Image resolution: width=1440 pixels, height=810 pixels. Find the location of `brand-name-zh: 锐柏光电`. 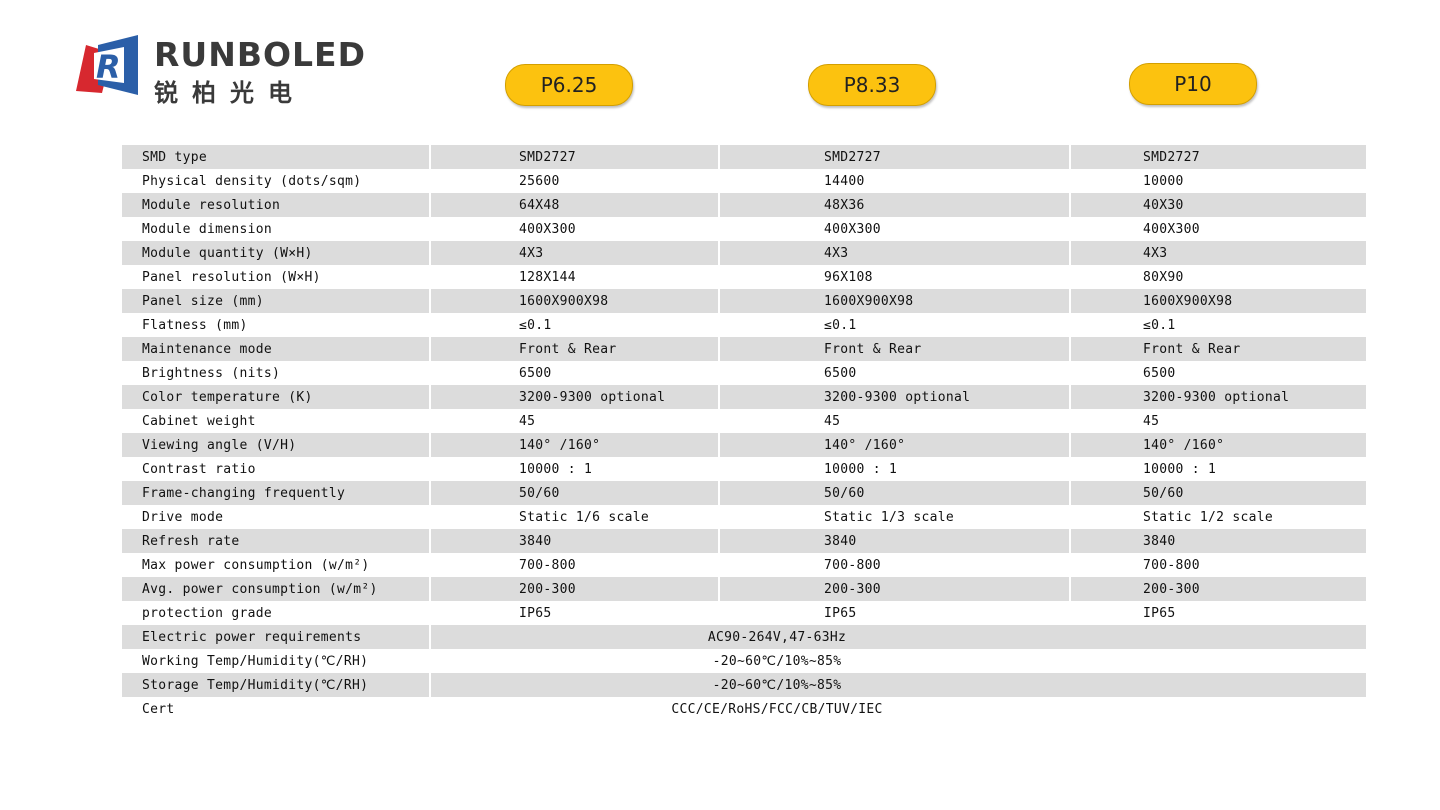

brand-name-zh: 锐柏光电 is located at coordinates (230, 93).